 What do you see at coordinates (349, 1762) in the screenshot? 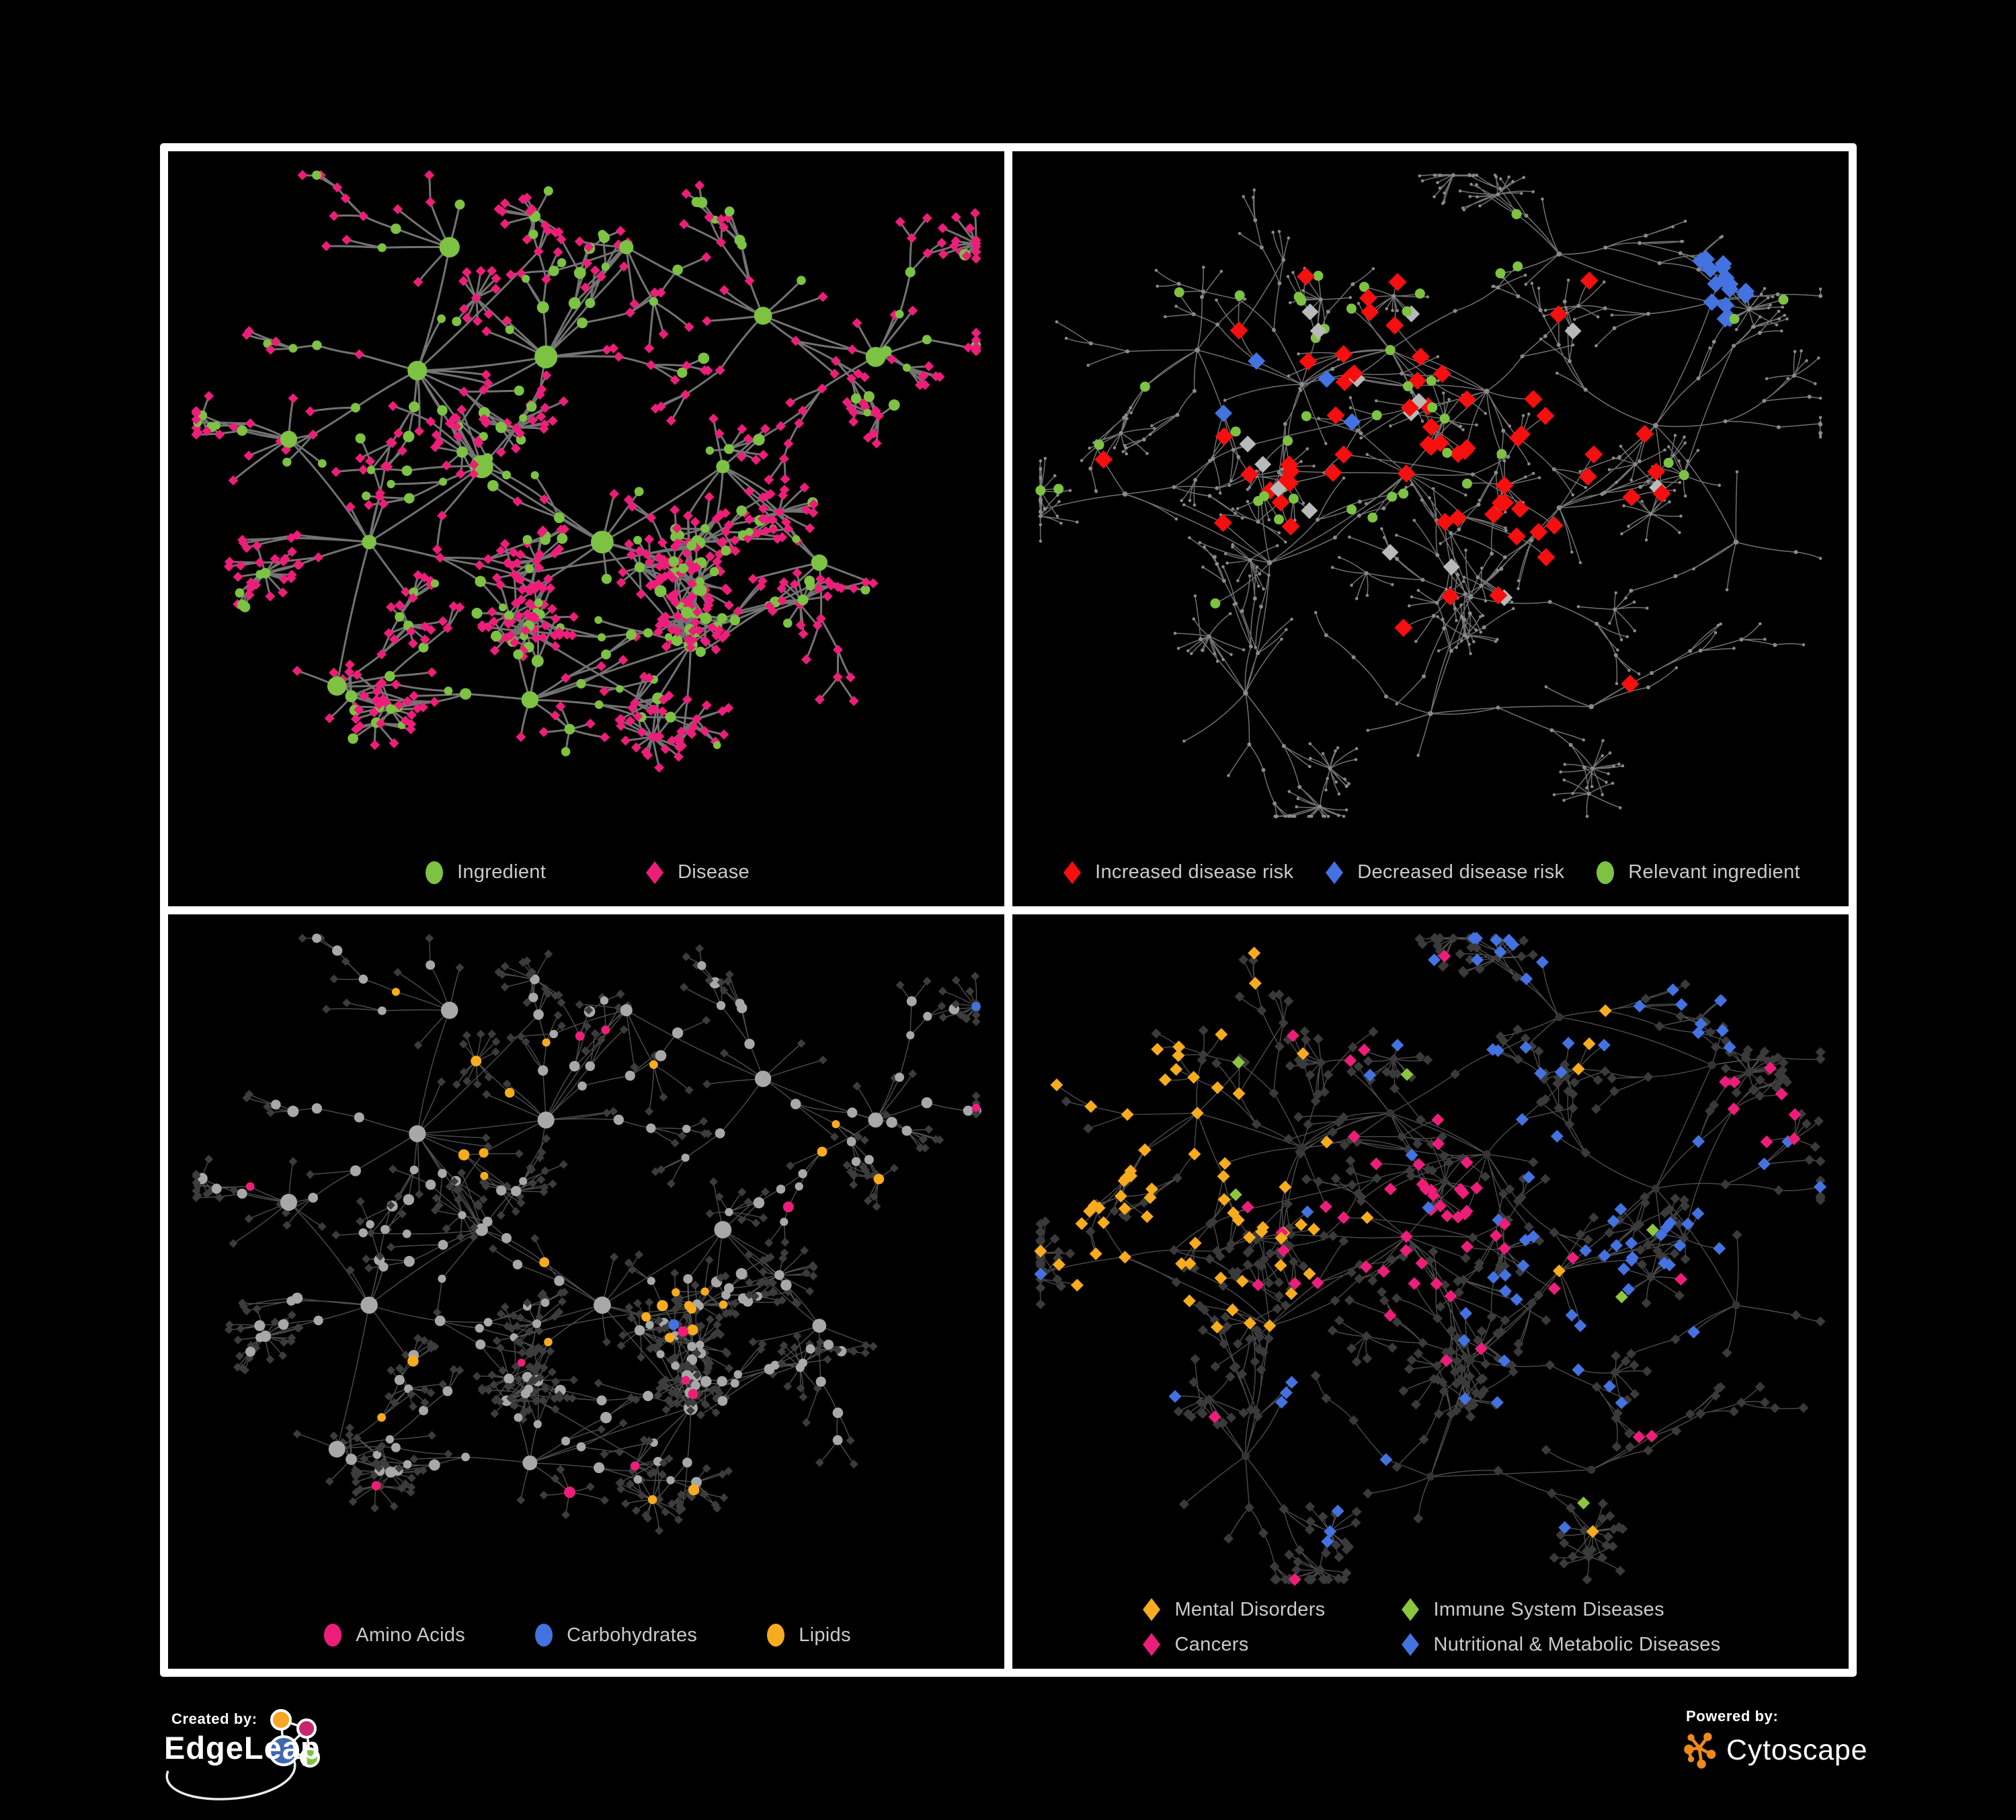
I see `created-by-block: Created by: EdgeLeap` at bounding box center [349, 1762].